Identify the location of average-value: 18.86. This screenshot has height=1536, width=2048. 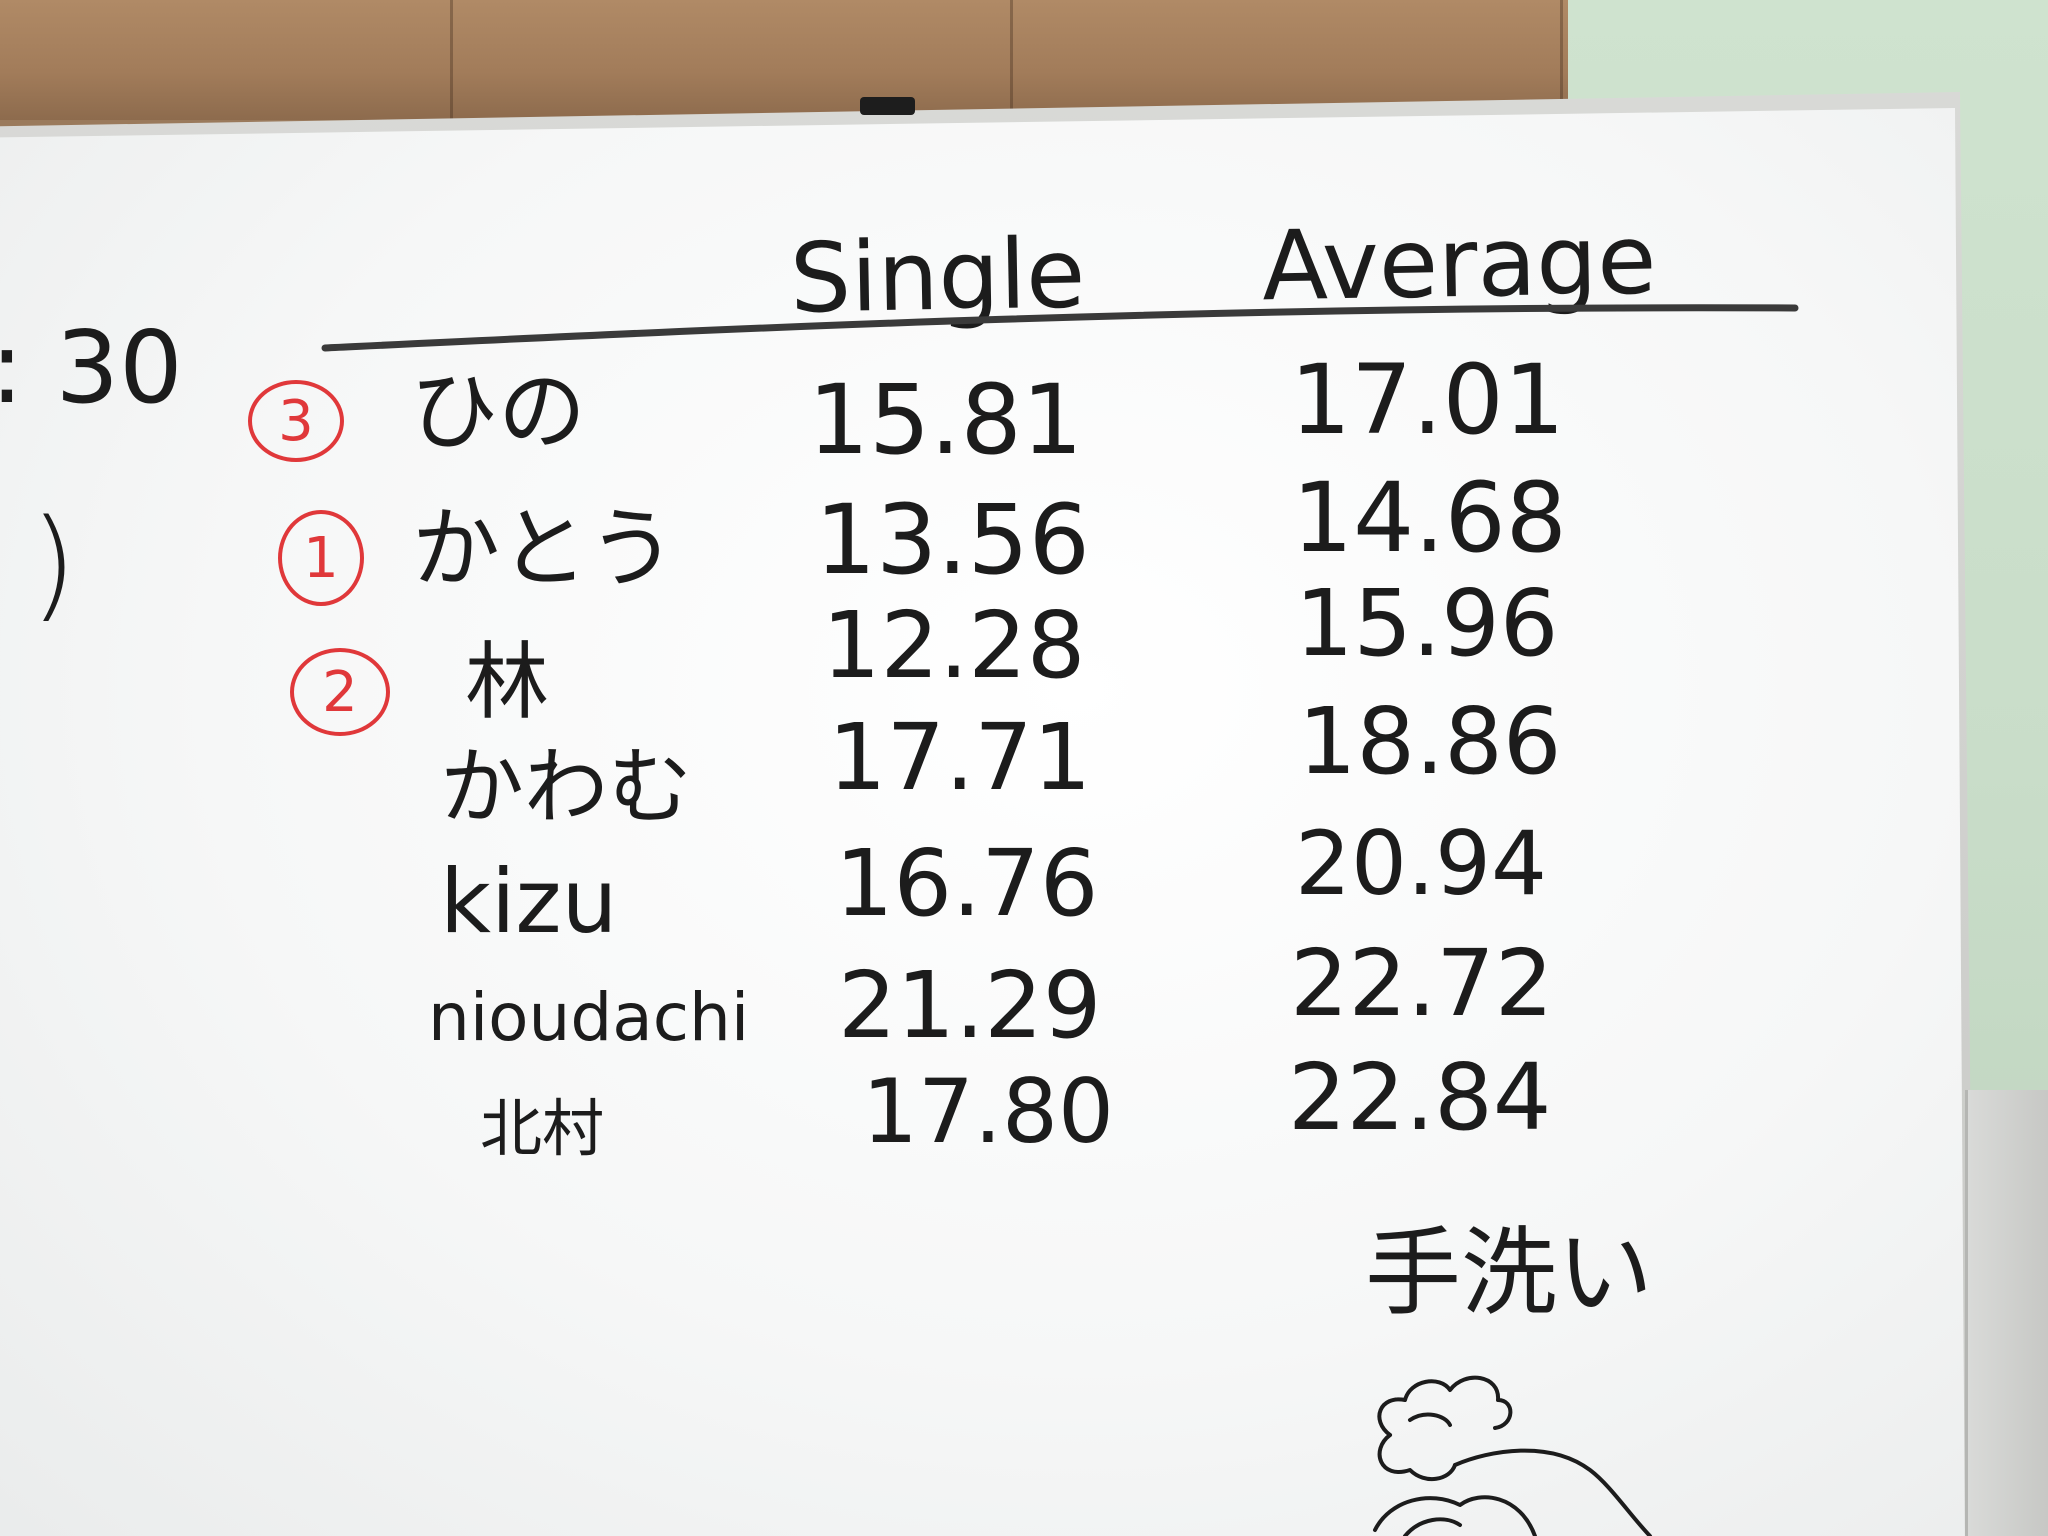
(1430, 741).